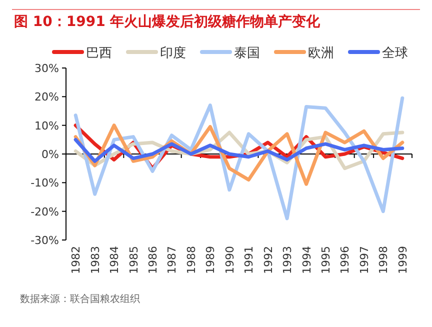  I want to click on legend-label: 全球, so click(395, 53).